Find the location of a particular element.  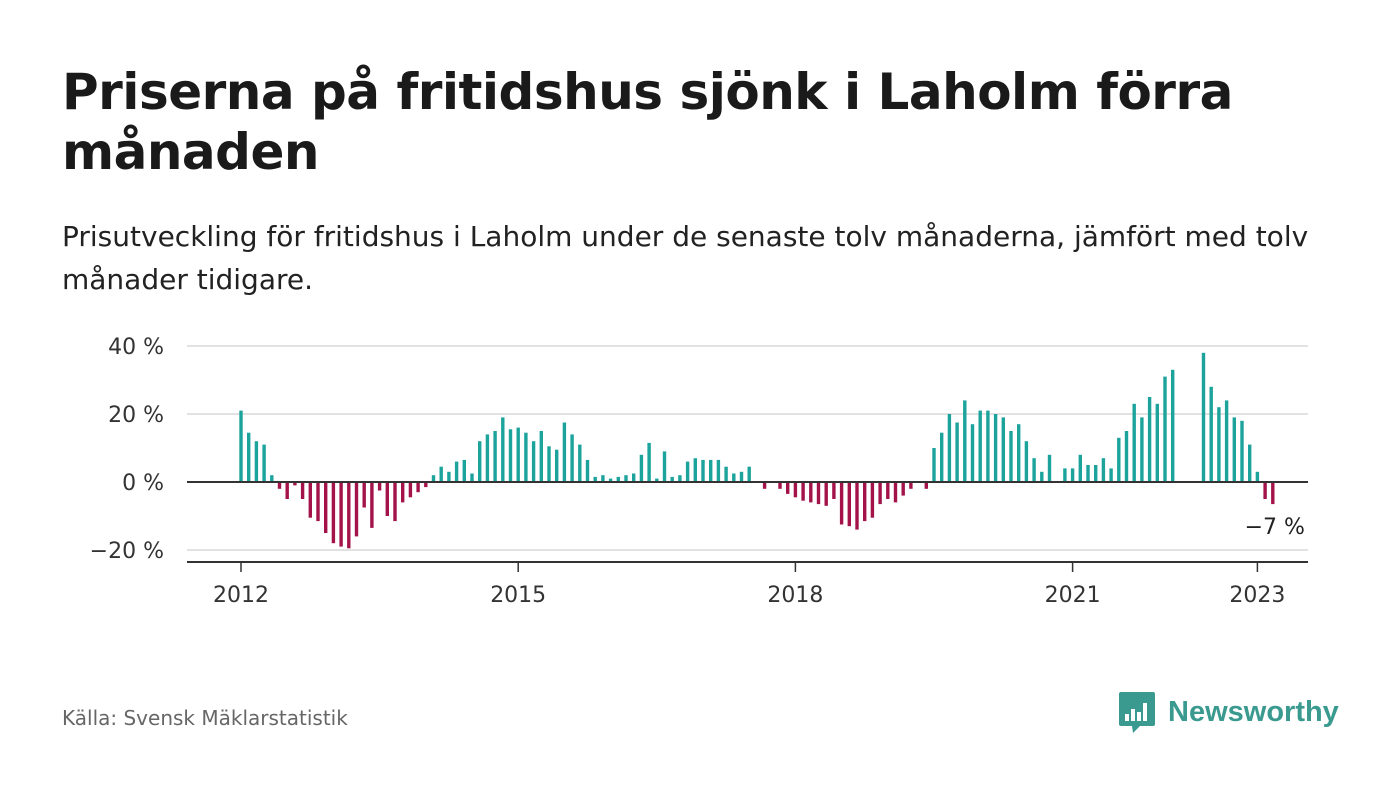

y-tick-label: 0 % is located at coordinates (143, 483).